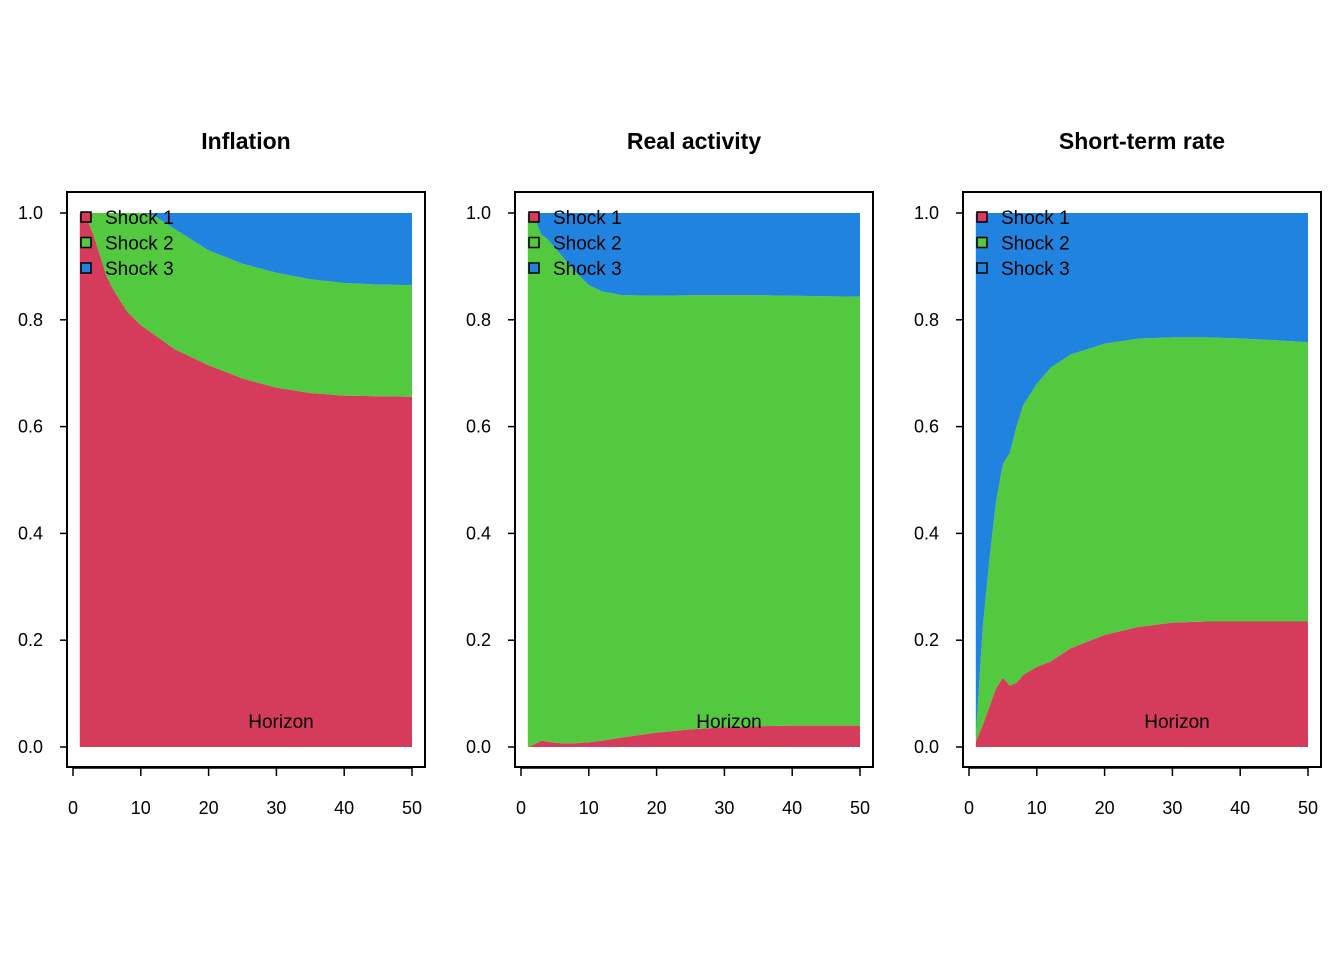 Image resolution: width=1344 pixels, height=960 pixels. Describe the element at coordinates (694, 141) in the screenshot. I see `chart-title: Real activity` at that location.